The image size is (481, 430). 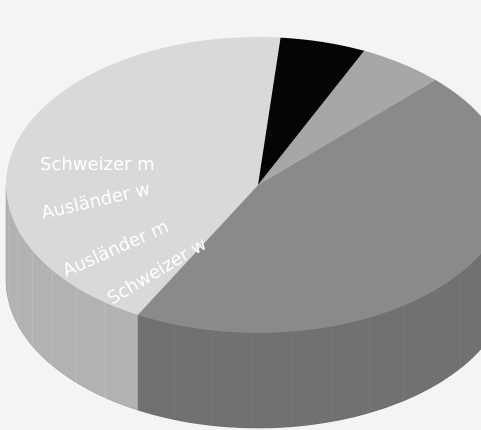 What do you see at coordinates (97, 164) in the screenshot?
I see `slice-label-schweizer-m: Schweizer m` at bounding box center [97, 164].